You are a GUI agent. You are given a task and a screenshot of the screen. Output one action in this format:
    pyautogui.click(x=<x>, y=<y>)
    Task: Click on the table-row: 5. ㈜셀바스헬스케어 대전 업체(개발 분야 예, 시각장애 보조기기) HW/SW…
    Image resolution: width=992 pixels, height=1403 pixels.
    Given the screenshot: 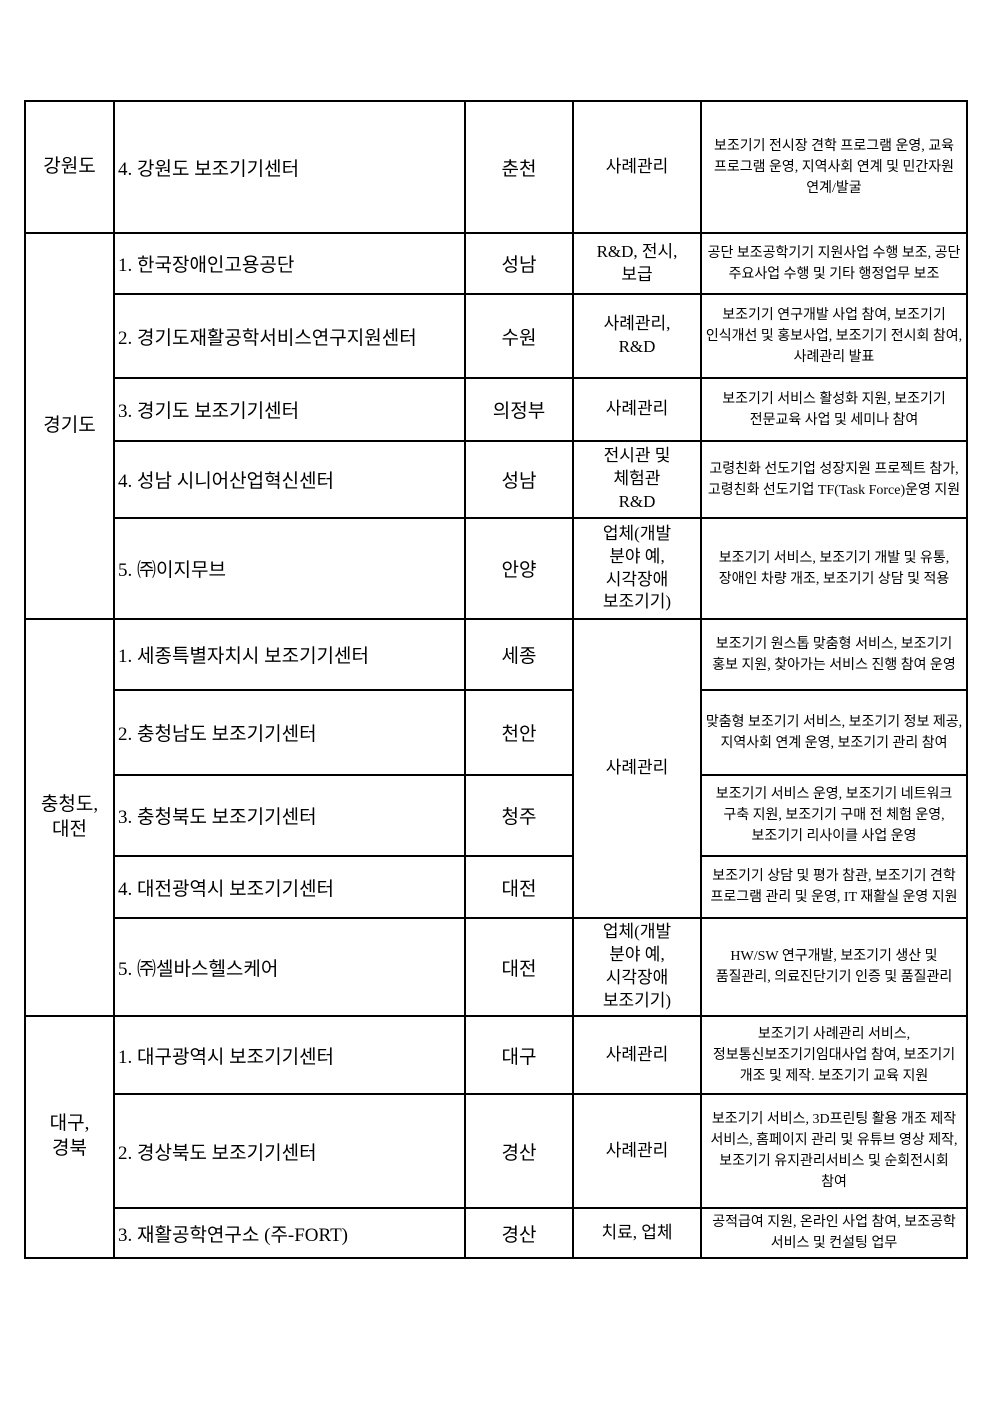 What is the action you would take?
    pyautogui.click(x=496, y=967)
    